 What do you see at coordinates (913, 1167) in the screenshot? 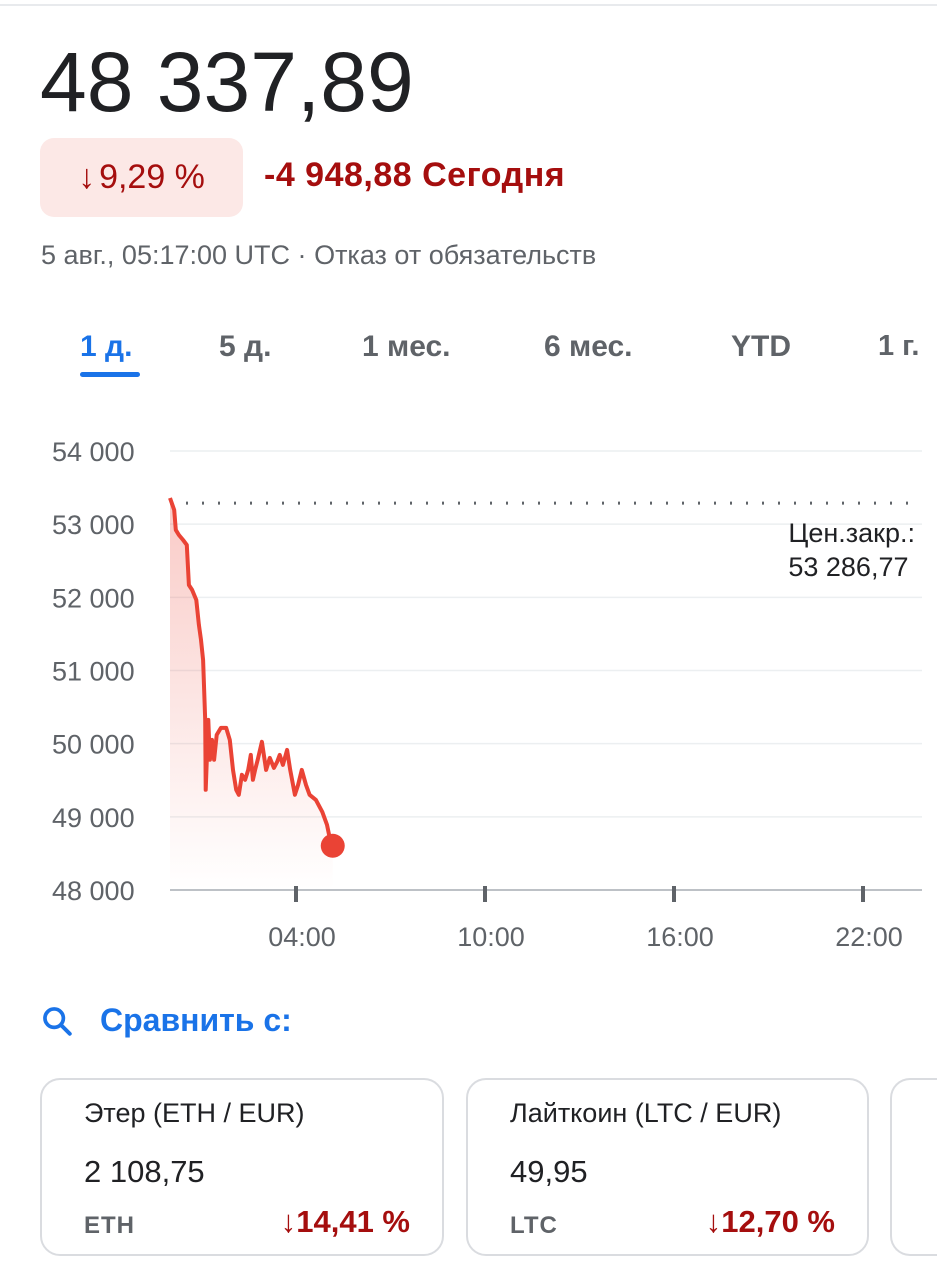
I see `compare-card-partial` at bounding box center [913, 1167].